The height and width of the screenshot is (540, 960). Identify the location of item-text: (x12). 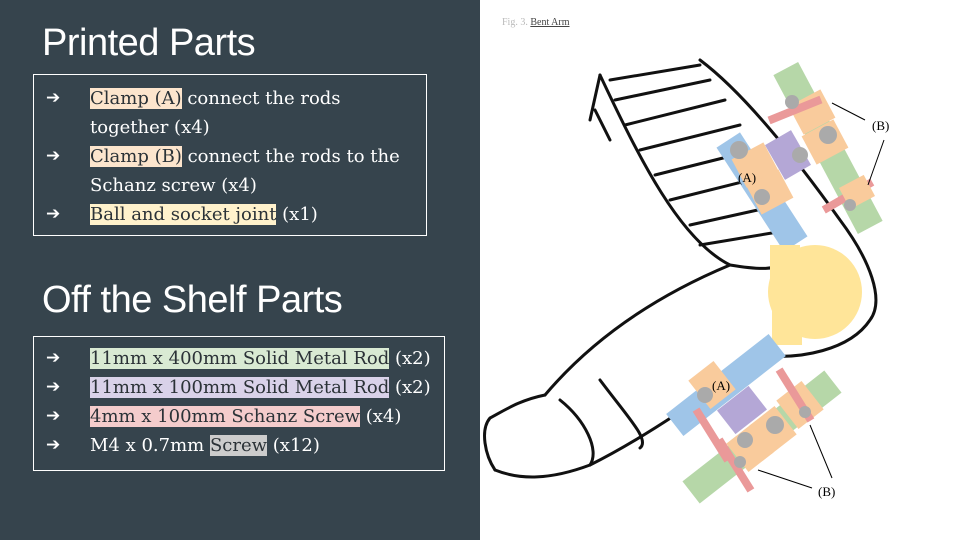
(293, 445).